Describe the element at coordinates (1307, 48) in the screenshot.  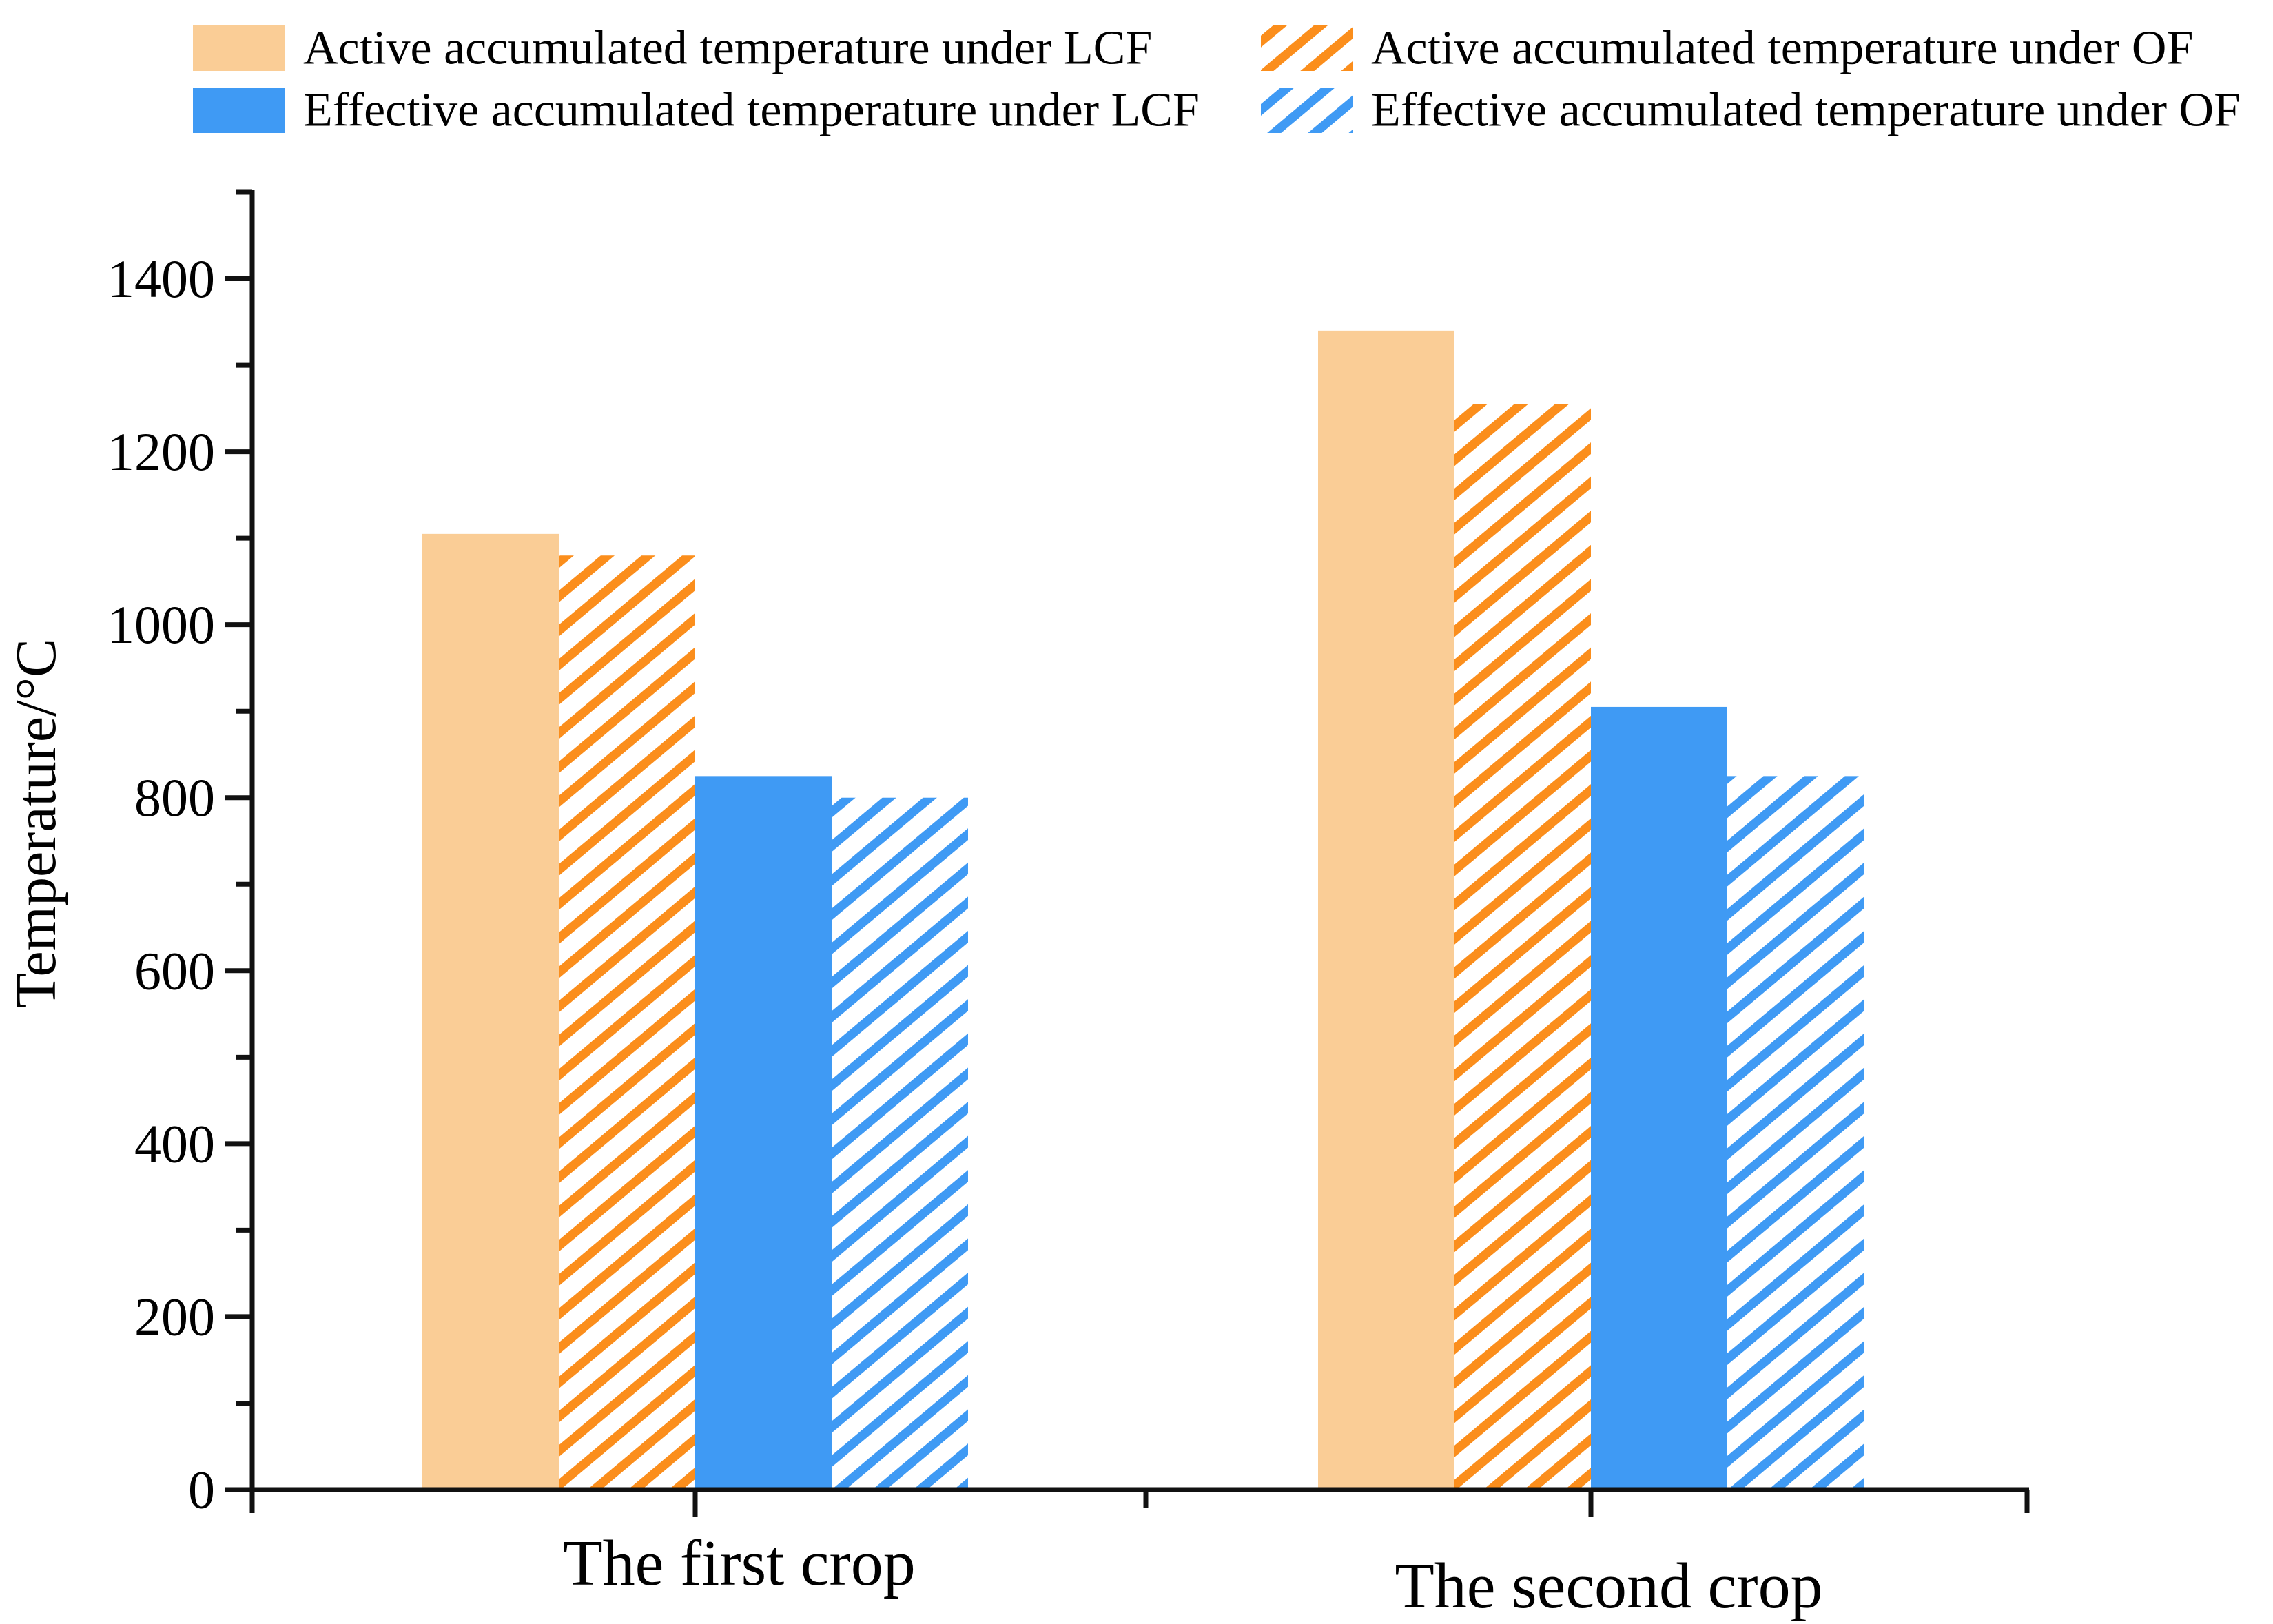
I see `legend-swatch-hatch-orange` at that location.